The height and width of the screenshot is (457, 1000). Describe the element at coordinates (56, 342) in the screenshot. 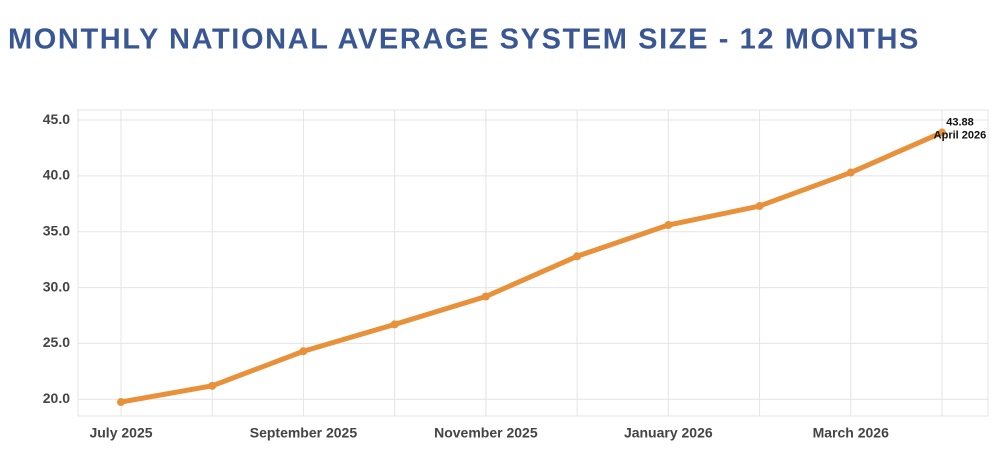

I see `y-tick-label: 25.0` at that location.